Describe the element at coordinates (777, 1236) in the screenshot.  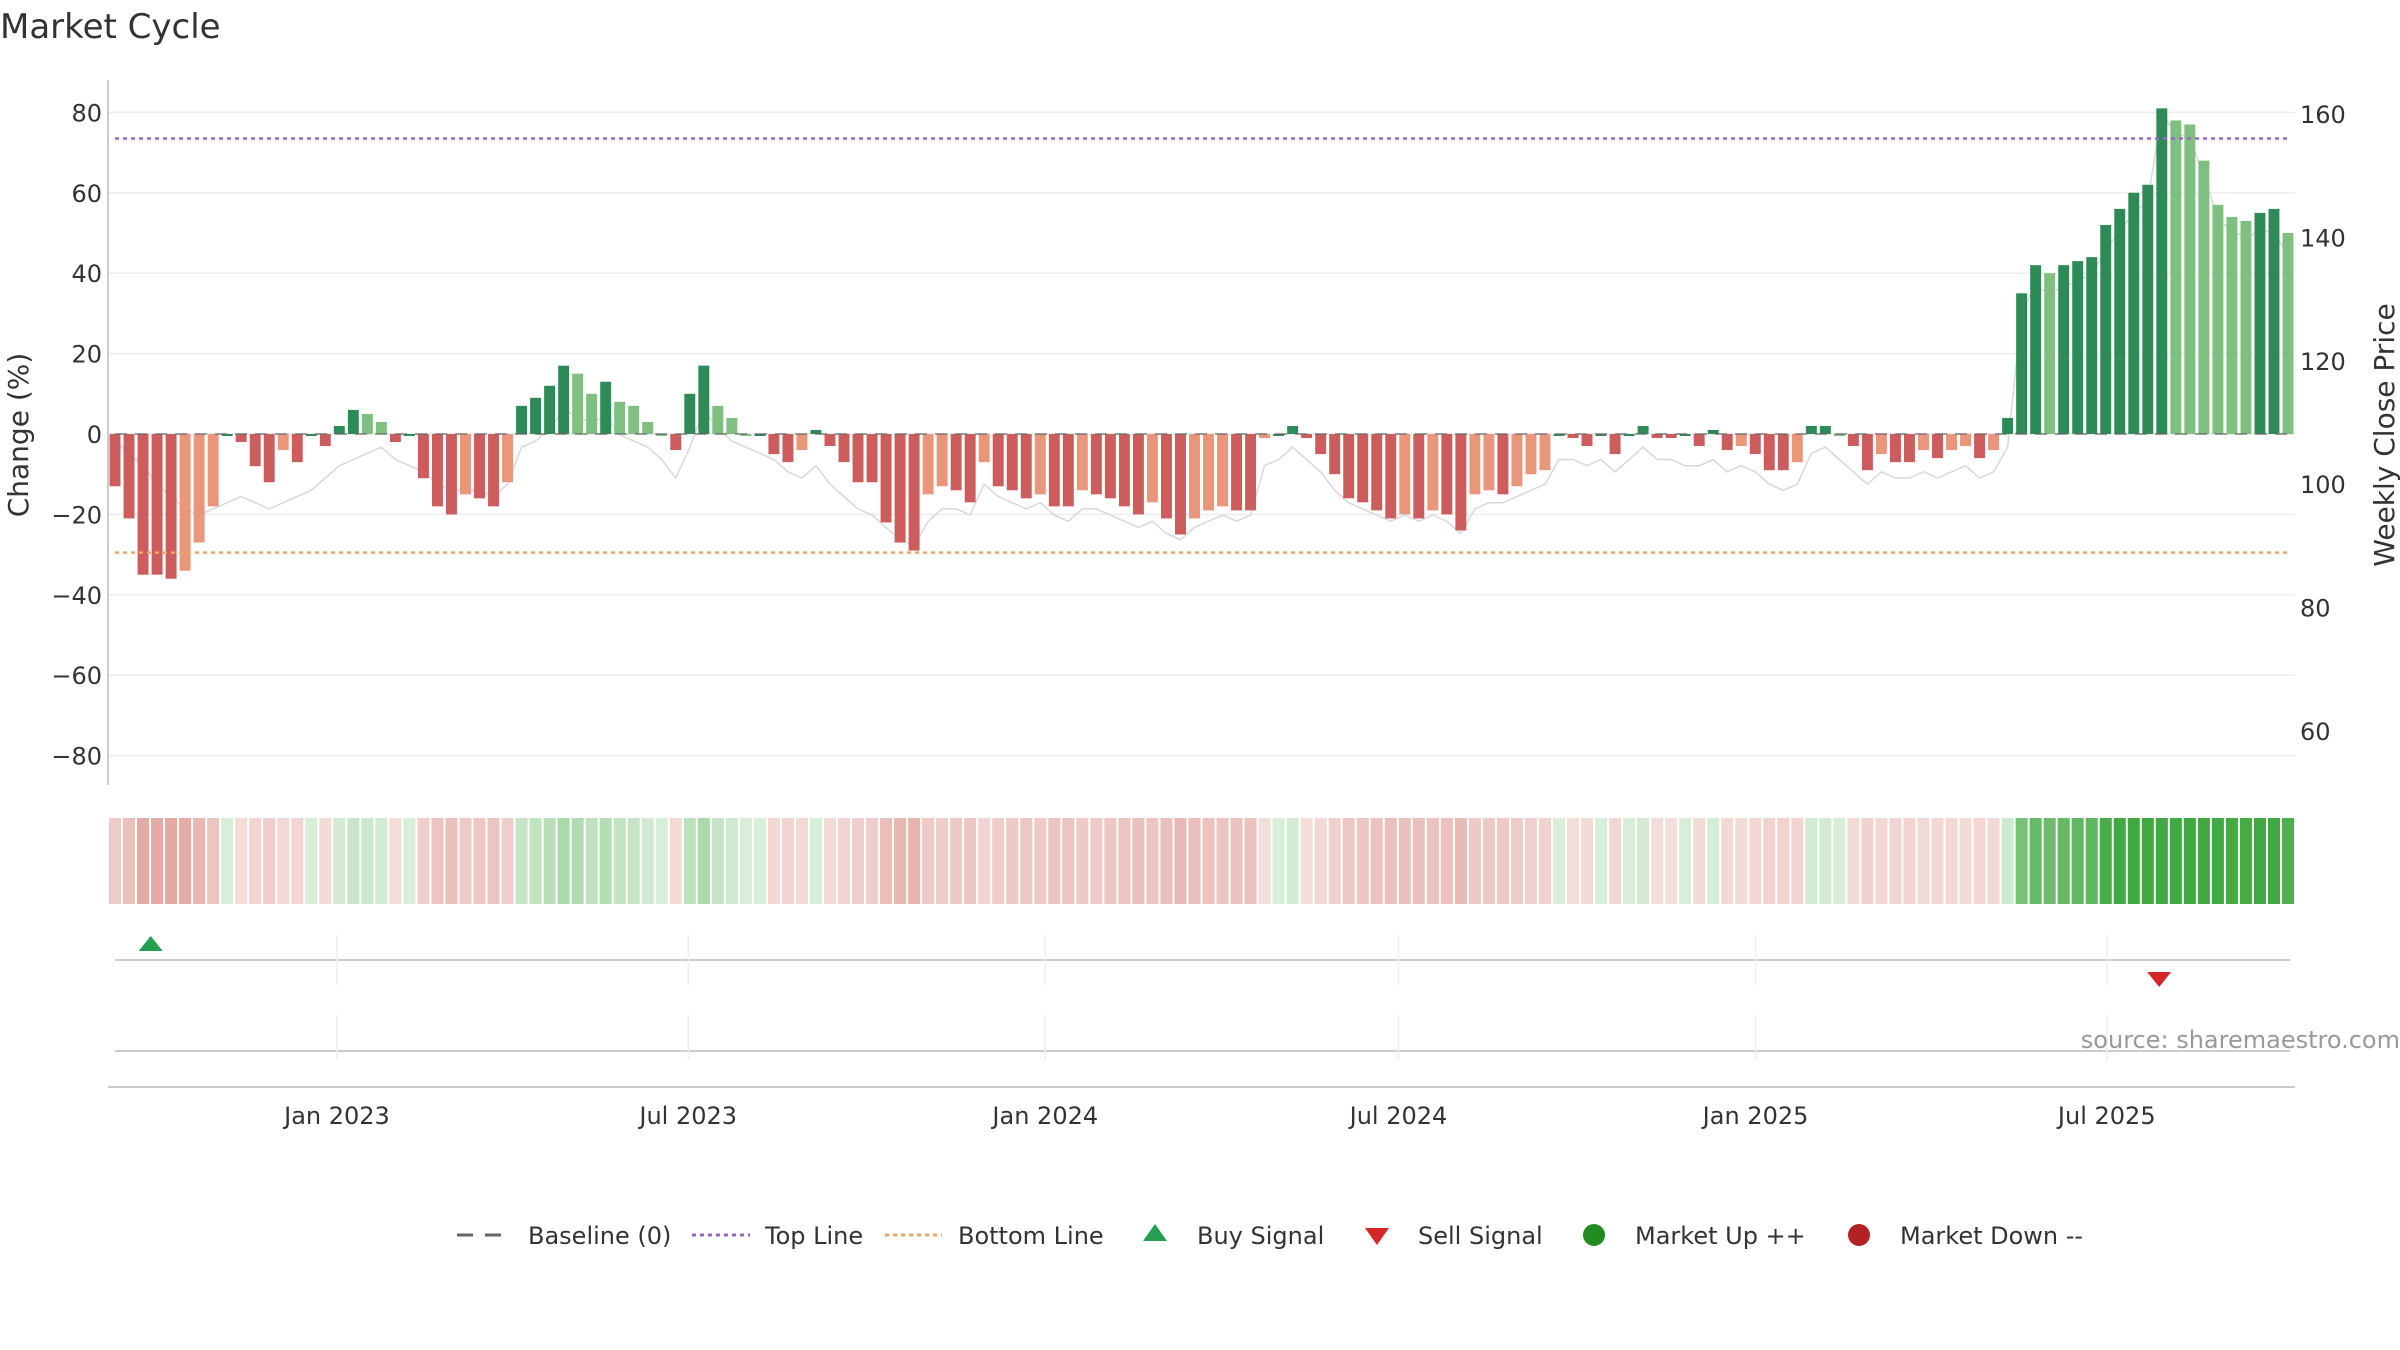
I see `legend-item-top-line: Top Line` at that location.